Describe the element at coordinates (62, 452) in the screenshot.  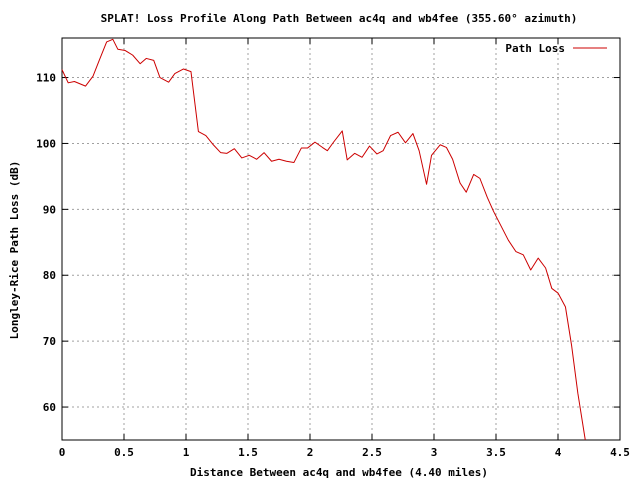
I see `x-tick-label: 0` at that location.